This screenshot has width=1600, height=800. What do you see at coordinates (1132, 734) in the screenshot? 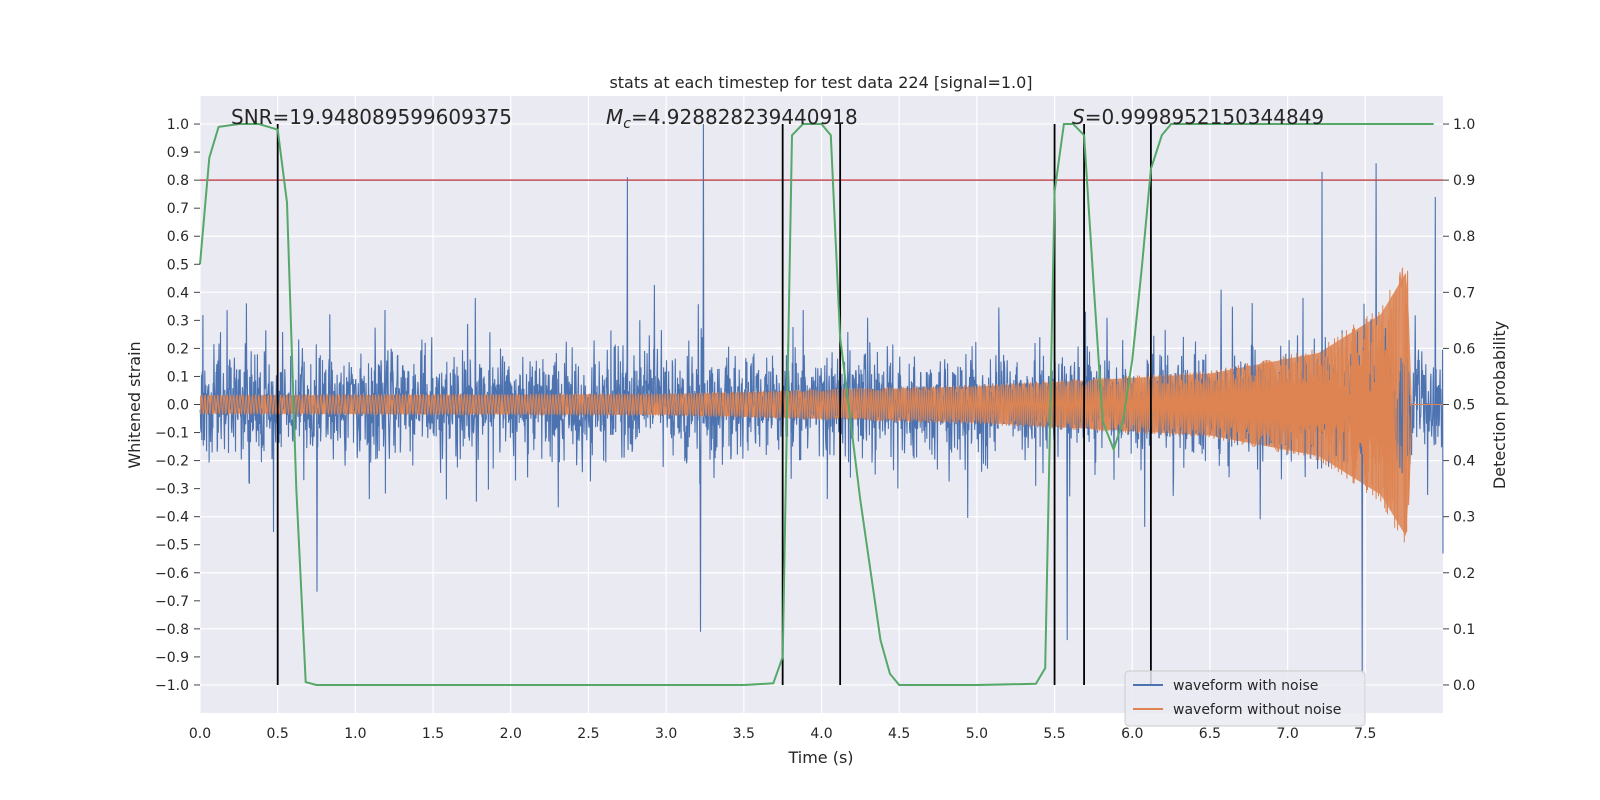
I see `x-tick-label: 6.0` at bounding box center [1132, 734].